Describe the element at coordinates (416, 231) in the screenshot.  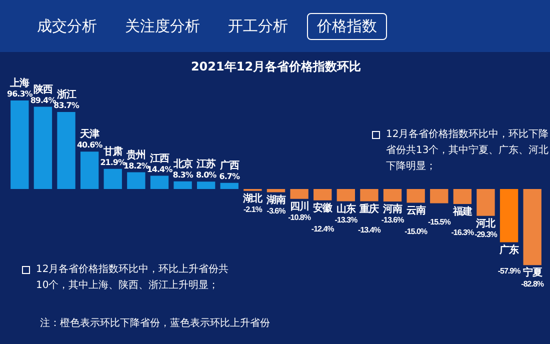
I see `data-label: -15.0%` at that location.